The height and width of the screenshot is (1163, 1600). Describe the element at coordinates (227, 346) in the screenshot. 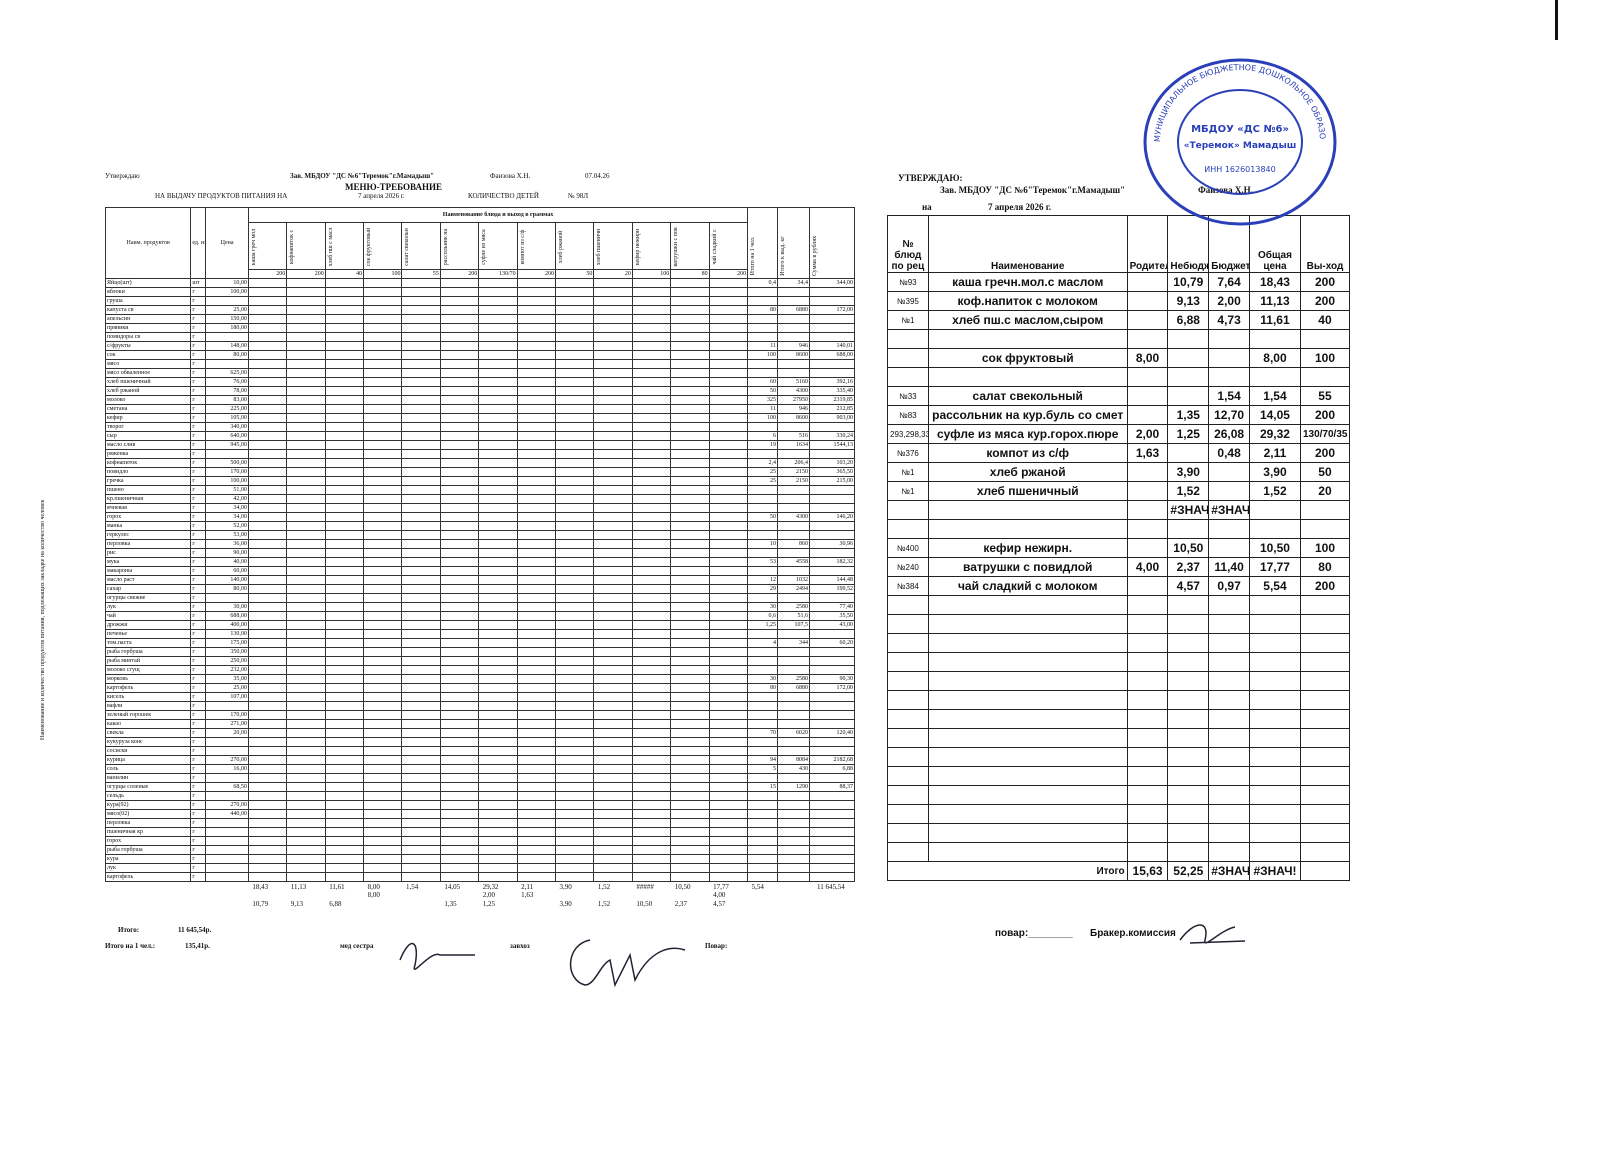

I see `product-price: 148,00` at that location.